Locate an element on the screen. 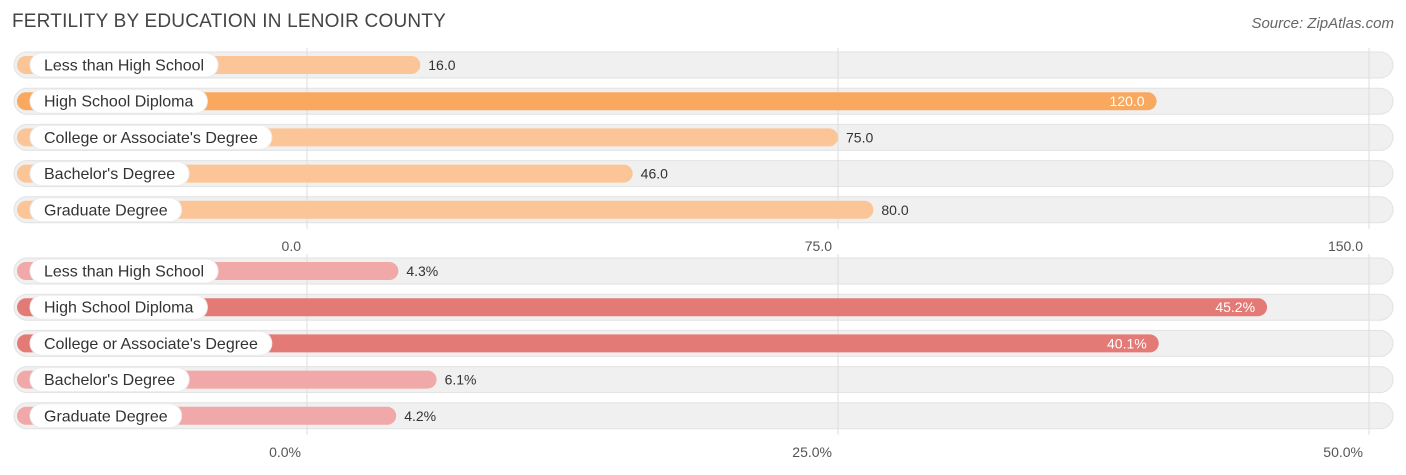  value-label: 16.0 is located at coordinates (441, 65).